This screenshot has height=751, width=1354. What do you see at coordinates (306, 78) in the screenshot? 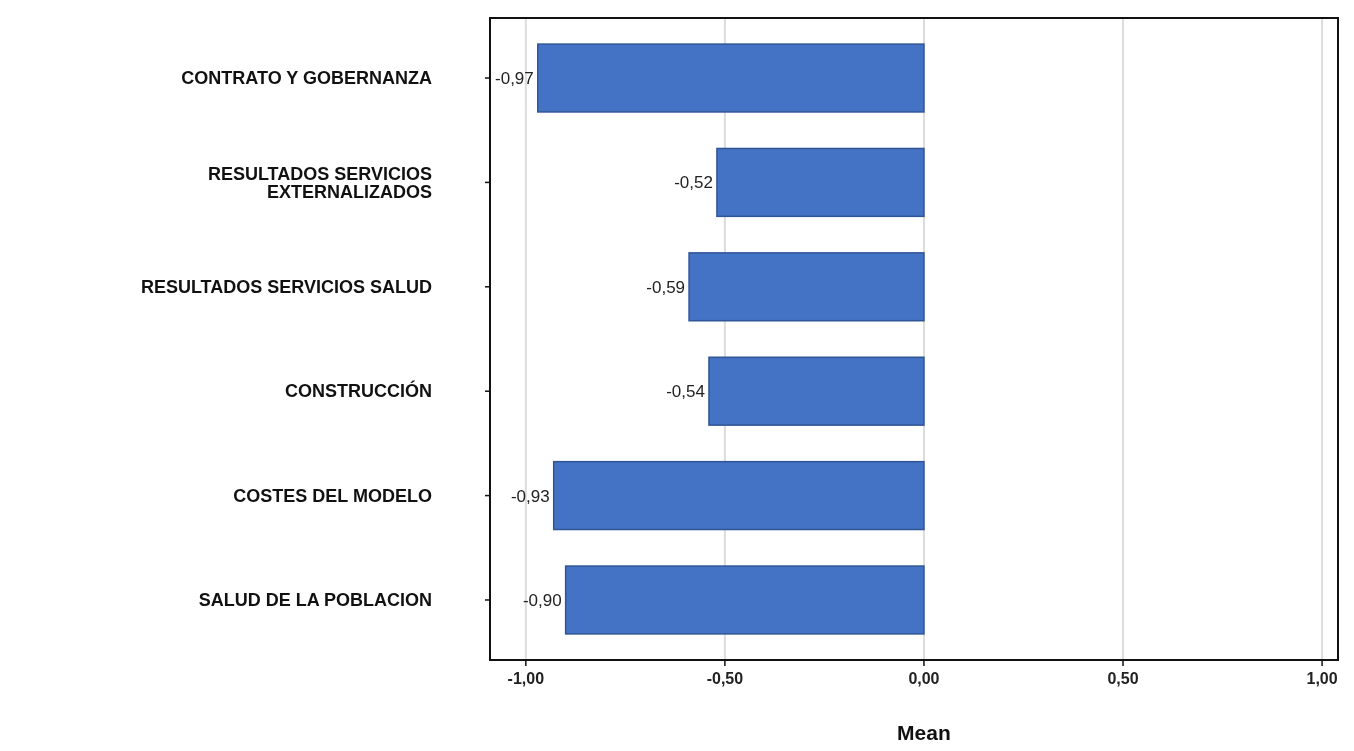
I see `y-tick-label: CONTRATO Y GOBERNANZA` at bounding box center [306, 78].